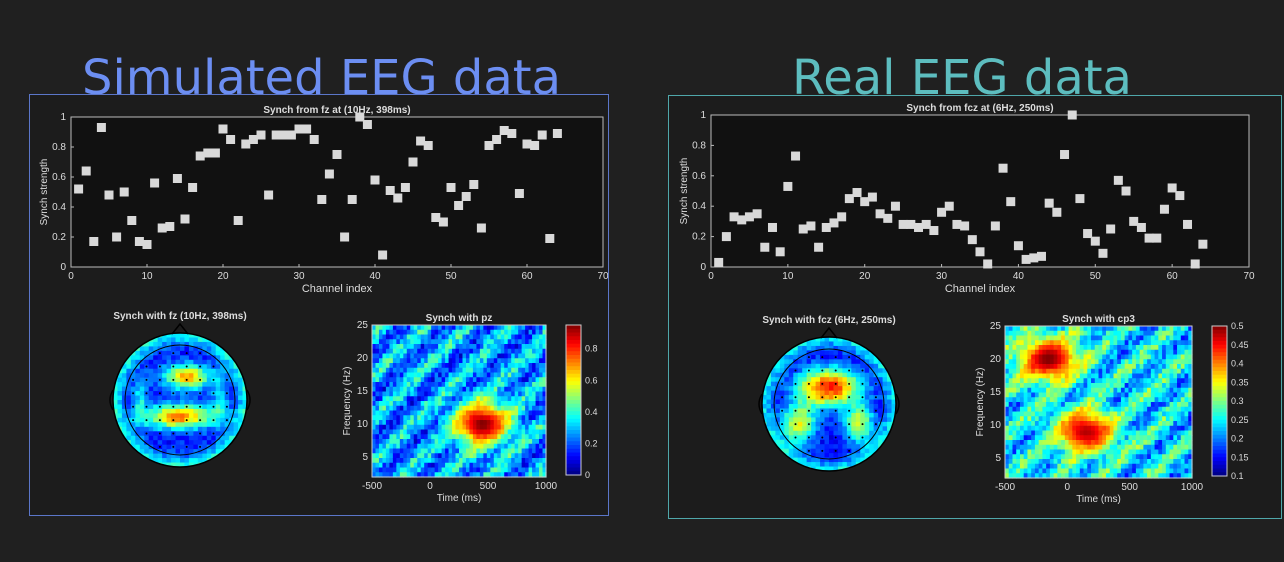 Image resolution: width=1284 pixels, height=562 pixels. I want to click on colorbar-tick-label: 0.2, so click(591, 443).